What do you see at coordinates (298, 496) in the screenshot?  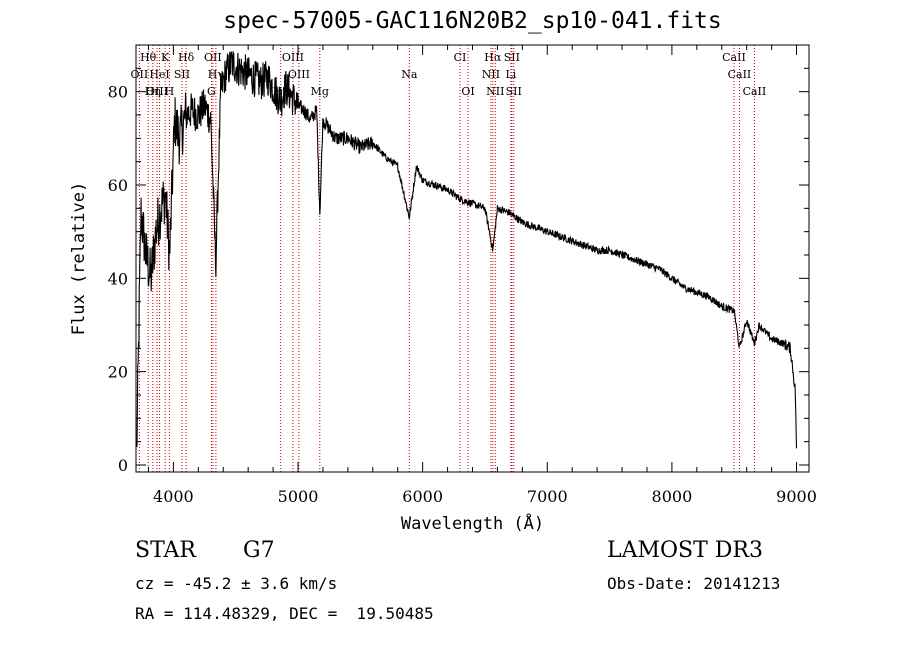 I see `x-tick-label: 5000` at bounding box center [298, 496].